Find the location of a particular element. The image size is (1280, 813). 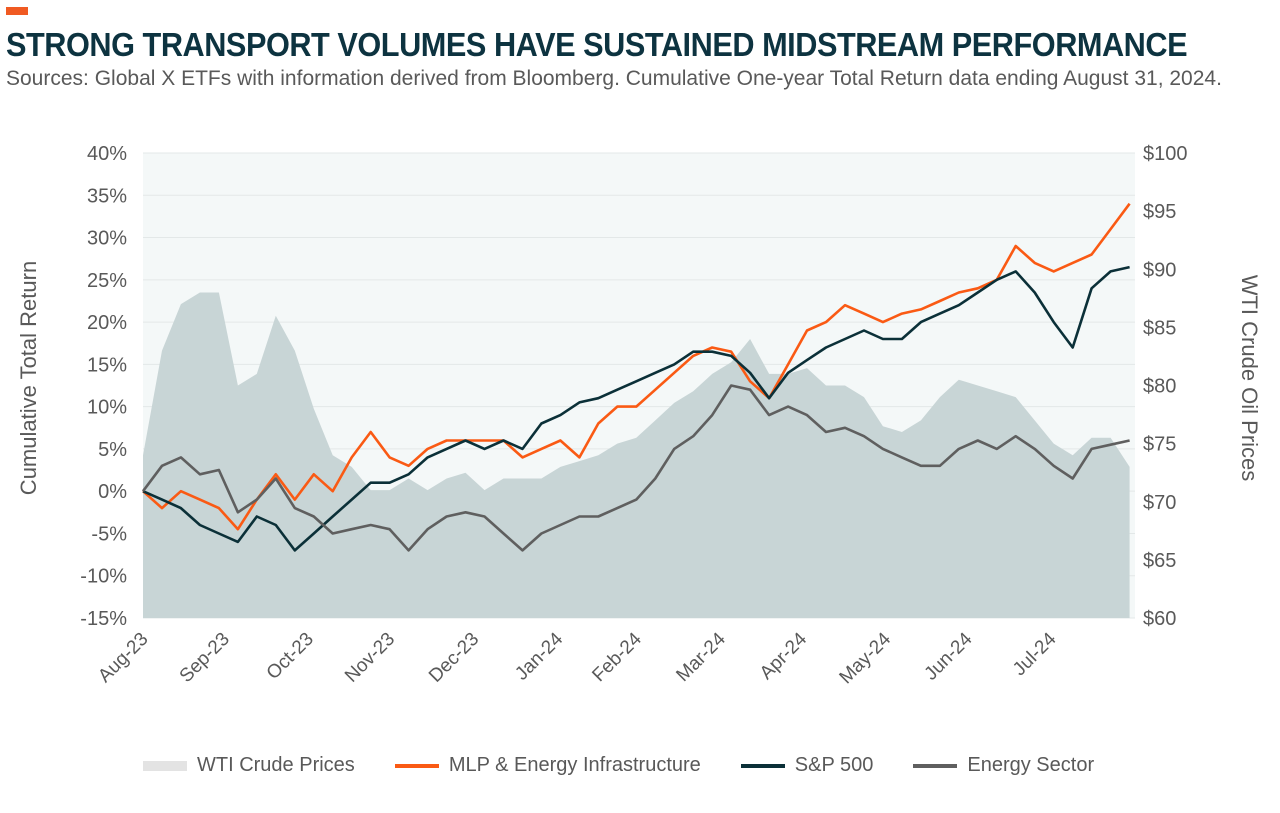

y2-tick-label: $75 is located at coordinates (1159, 445).